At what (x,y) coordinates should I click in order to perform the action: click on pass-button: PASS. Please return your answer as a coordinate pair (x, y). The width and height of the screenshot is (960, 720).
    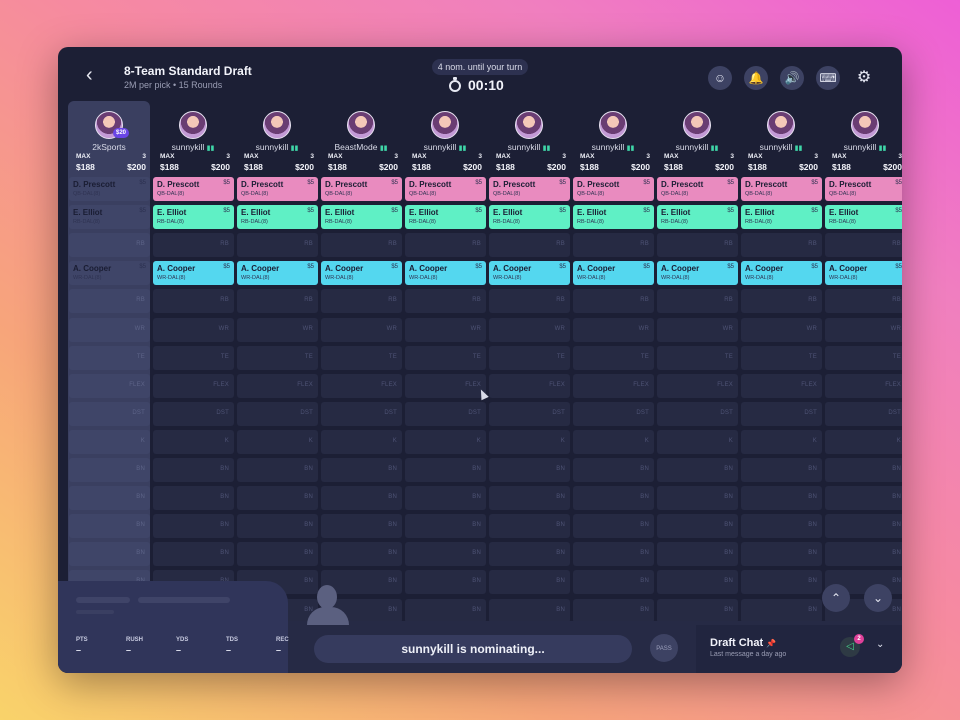
    Looking at the image, I should click on (664, 648).